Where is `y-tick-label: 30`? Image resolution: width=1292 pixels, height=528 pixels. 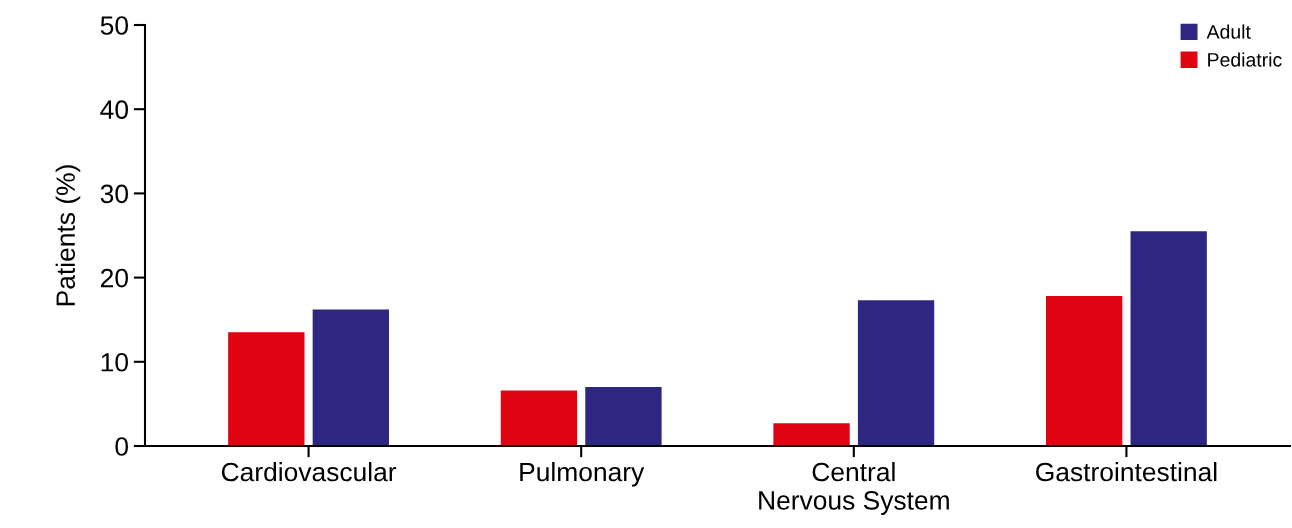 y-tick-label: 30 is located at coordinates (114, 194).